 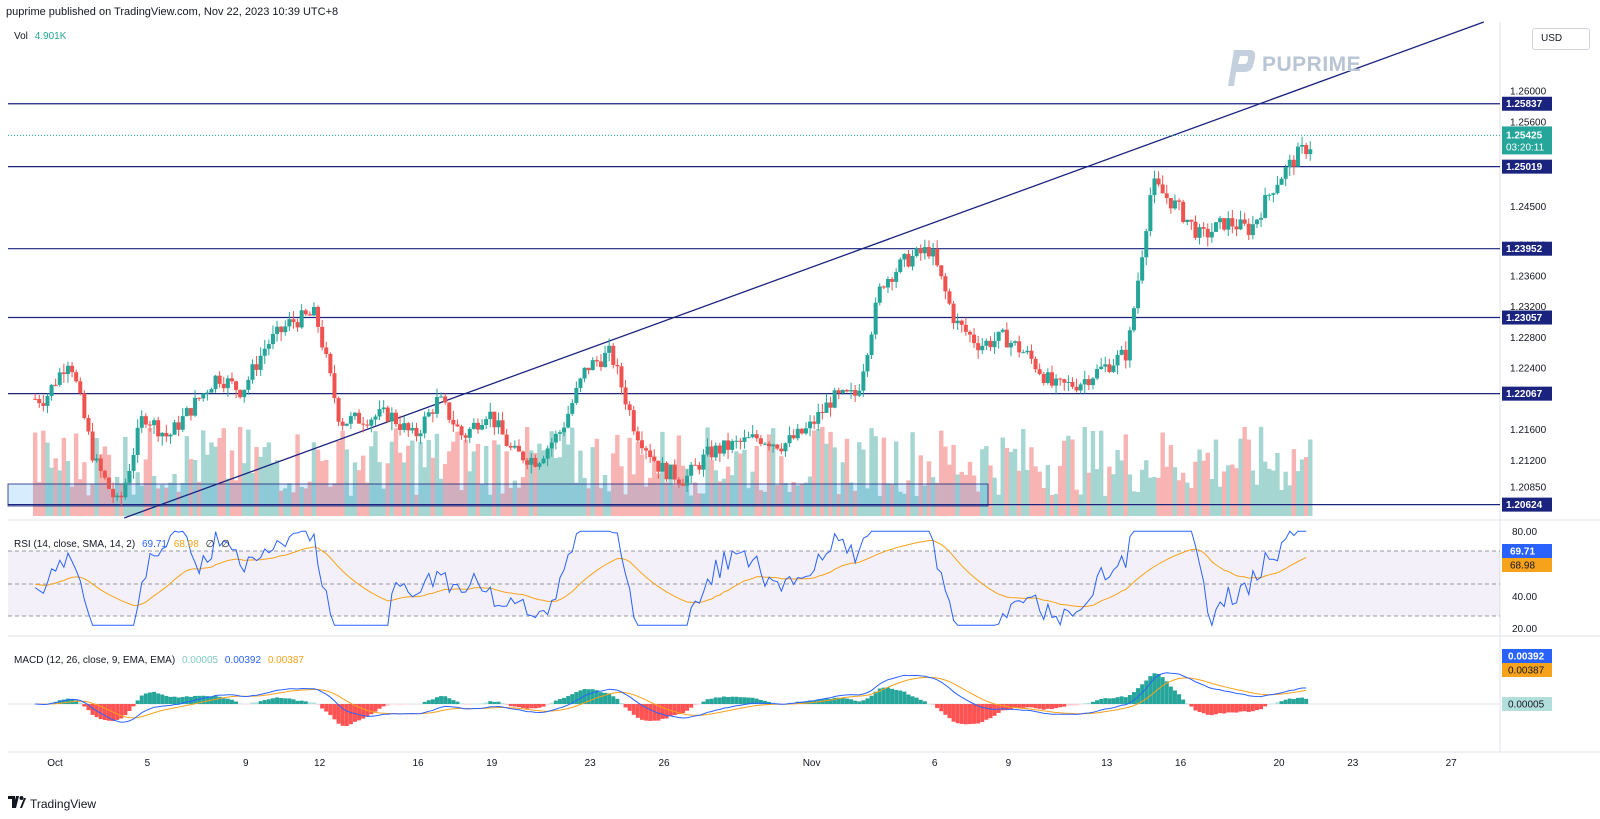 I want to click on price-tick-label: 1.26000, so click(x=1528, y=92).